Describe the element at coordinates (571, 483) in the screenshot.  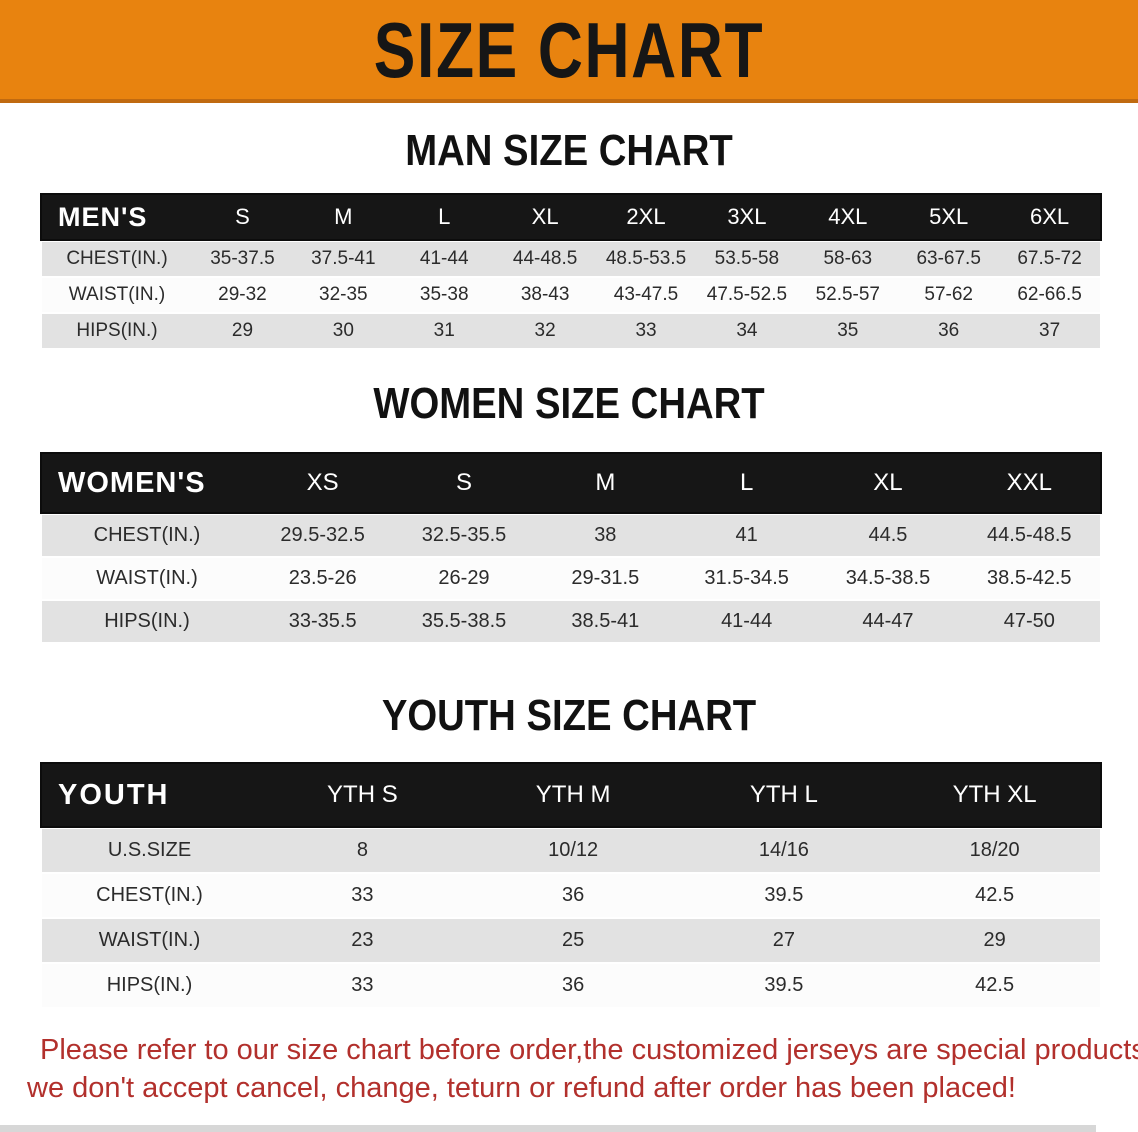
I see `table-header-row: WOMEN'S XS S M L XL XXL` at that location.